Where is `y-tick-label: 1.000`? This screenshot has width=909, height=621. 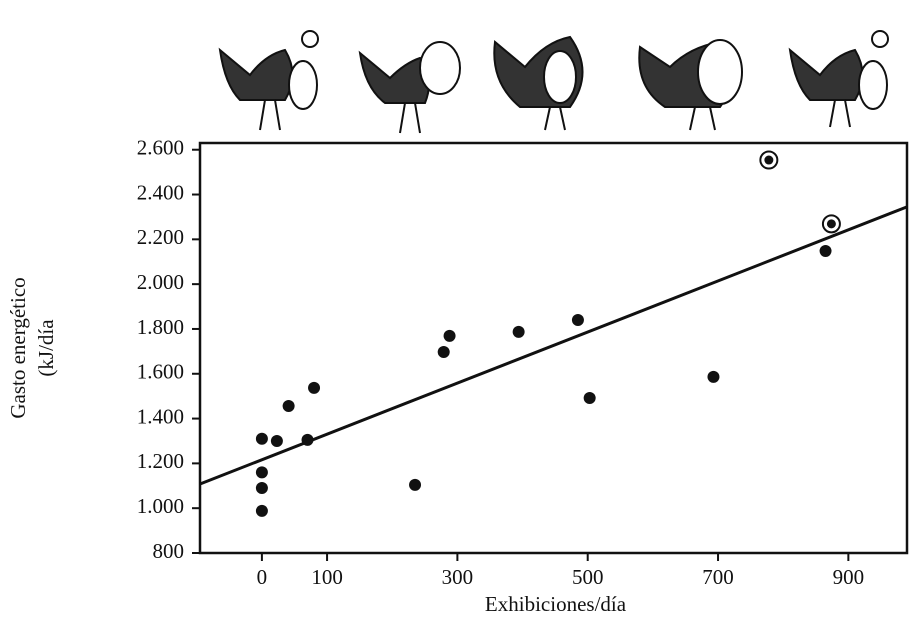 y-tick-label: 1.000 is located at coordinates (160, 506).